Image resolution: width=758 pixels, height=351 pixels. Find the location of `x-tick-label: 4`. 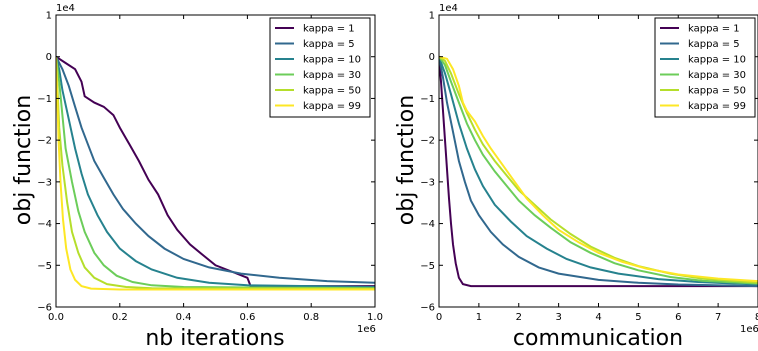

x-tick-label: 4 is located at coordinates (598, 317).